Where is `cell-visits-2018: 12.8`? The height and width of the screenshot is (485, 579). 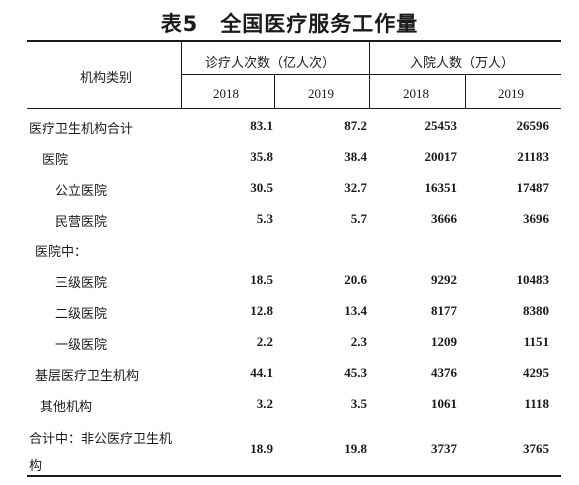 cell-visits-2018: 12.8 is located at coordinates (261, 310).